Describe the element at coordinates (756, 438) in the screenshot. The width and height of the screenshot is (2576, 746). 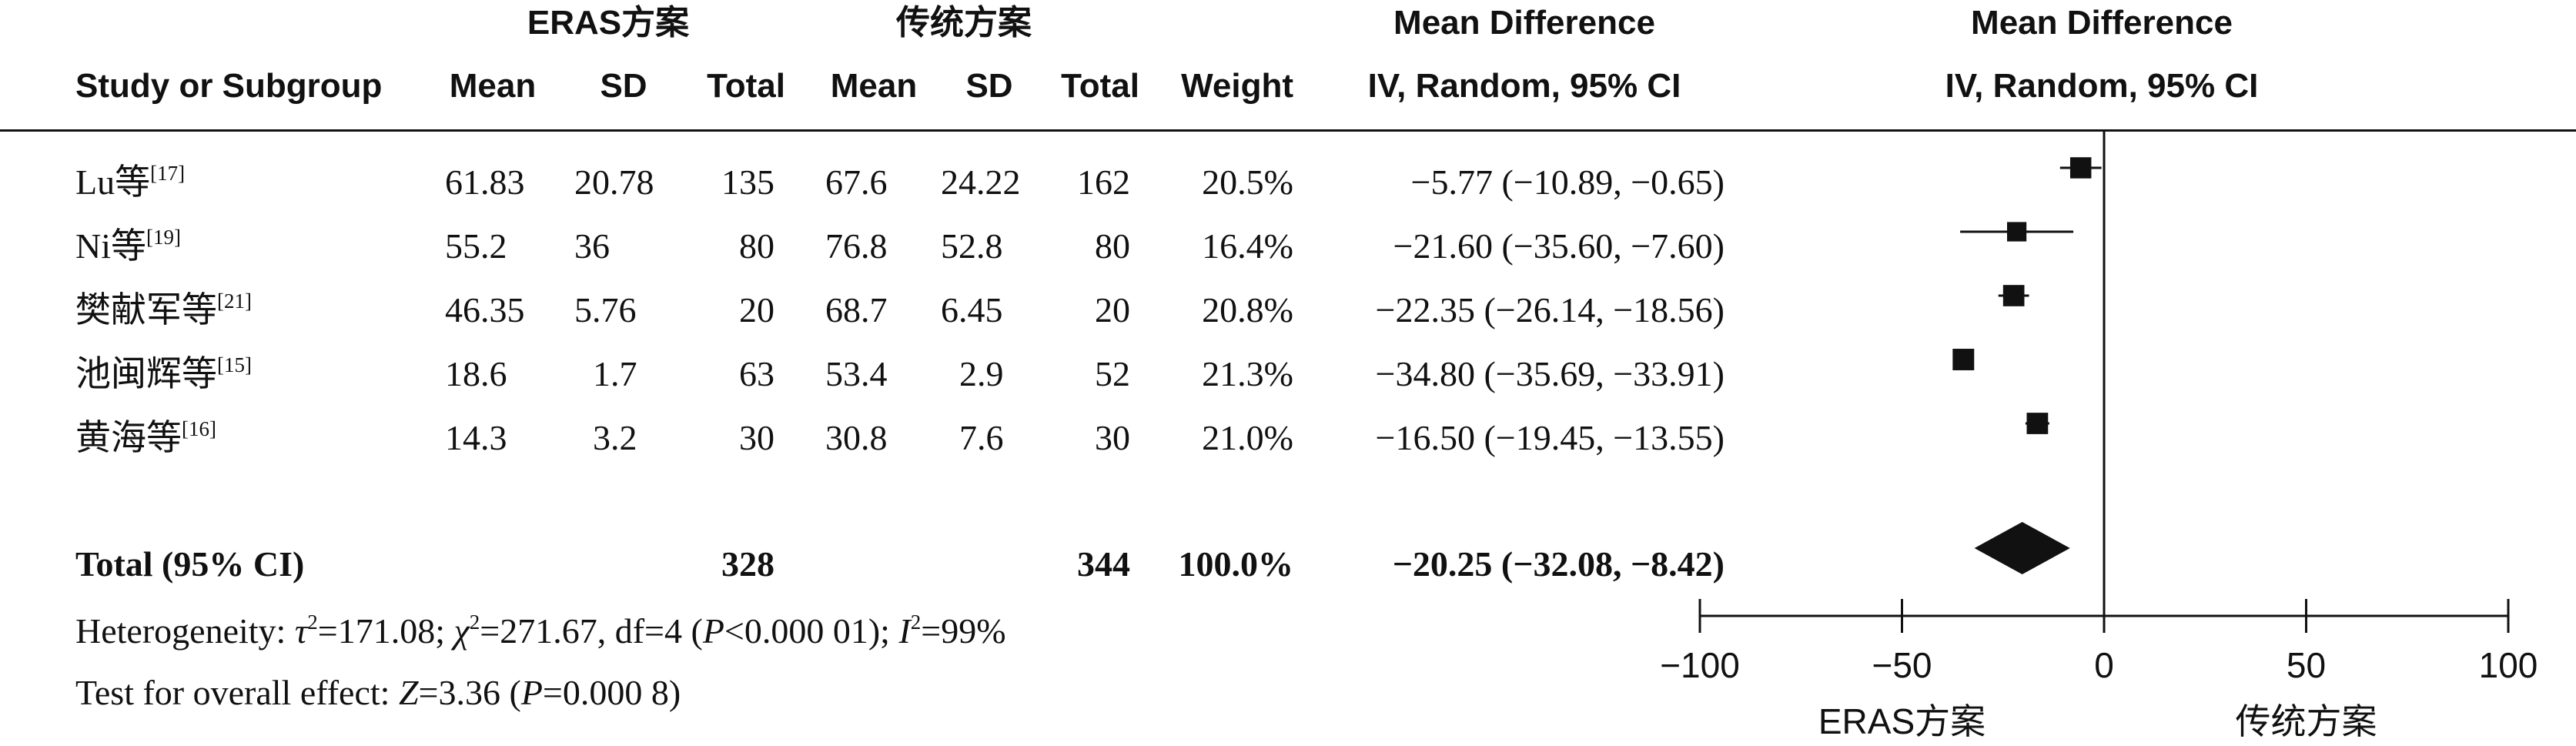
I see `total1-cell: 30` at that location.